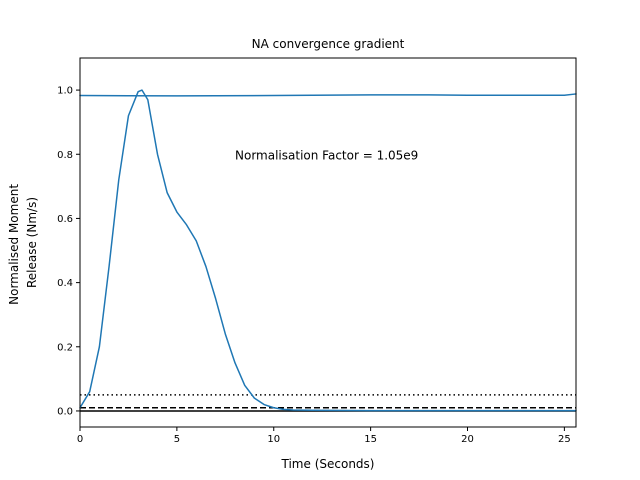 This screenshot has width=640, height=480. I want to click on chart-title: NA convergence gradient, so click(328, 44).